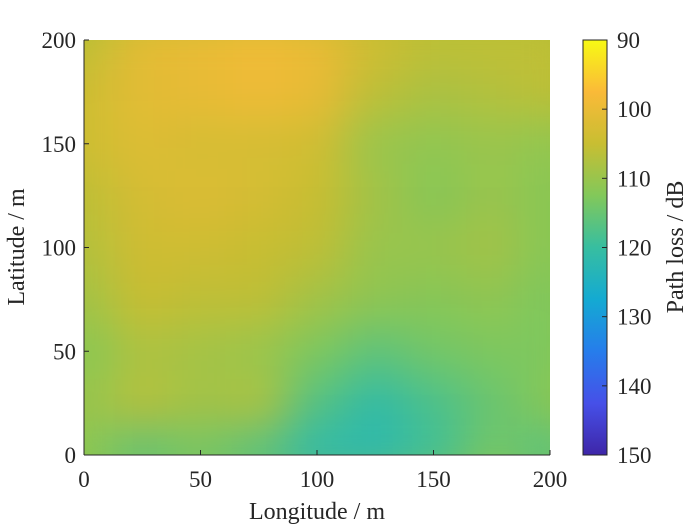  Describe the element at coordinates (71, 455) in the screenshot. I see `y-tick-label: 0` at that location.